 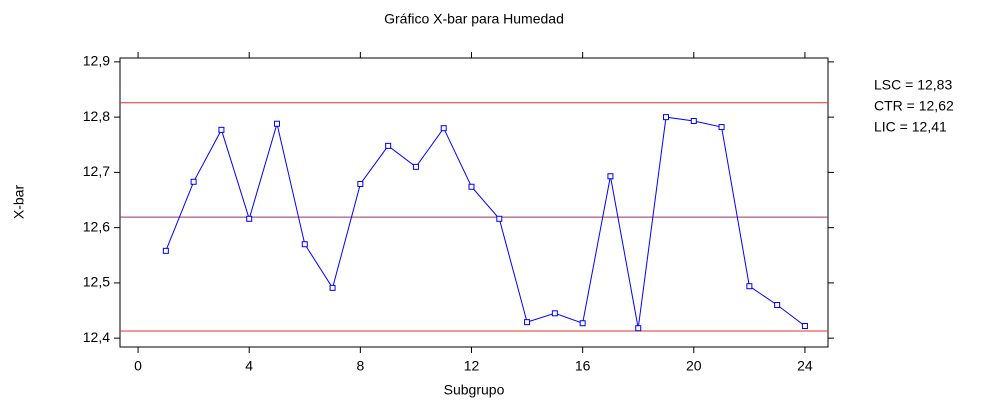 What do you see at coordinates (249, 366) in the screenshot?
I see `x-tick-label: 4` at bounding box center [249, 366].